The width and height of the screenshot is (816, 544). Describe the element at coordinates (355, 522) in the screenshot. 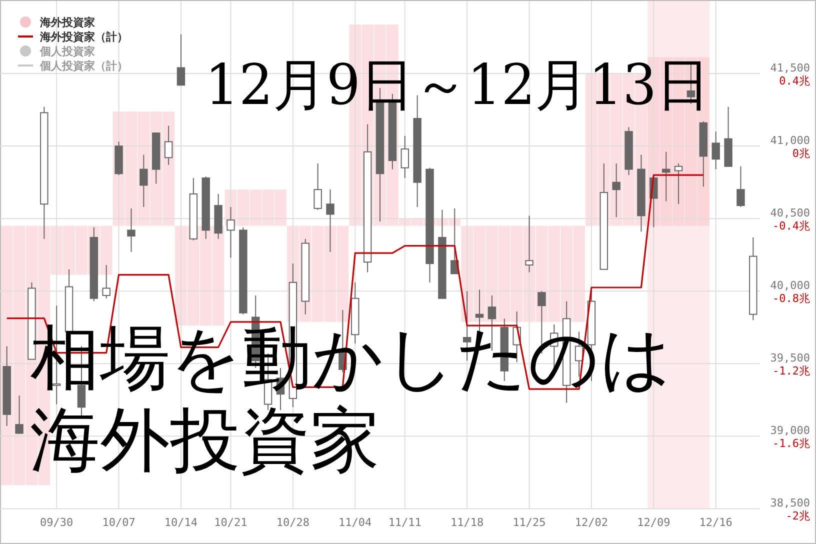

I see `x-tick-label: 11/04` at that location.